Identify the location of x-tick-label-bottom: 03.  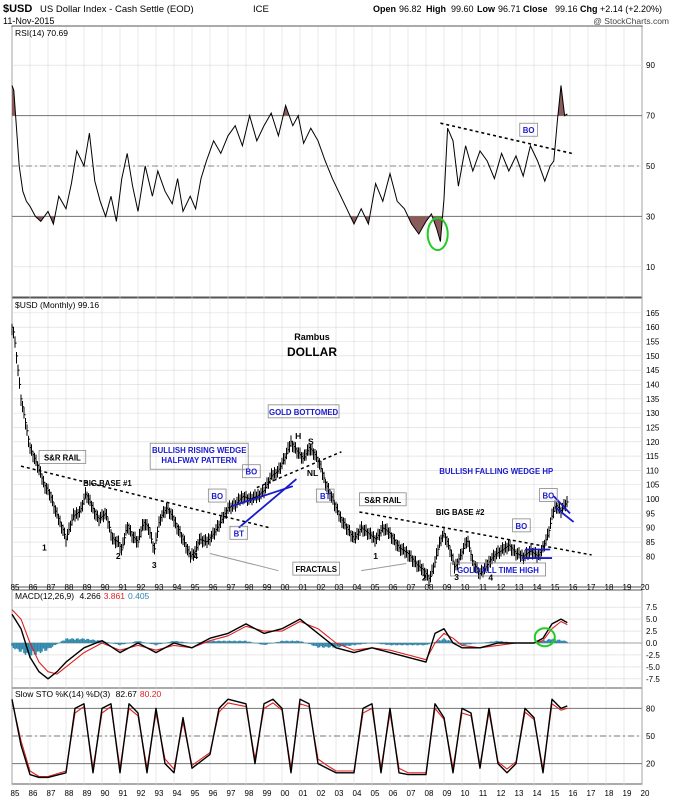
(339, 793).